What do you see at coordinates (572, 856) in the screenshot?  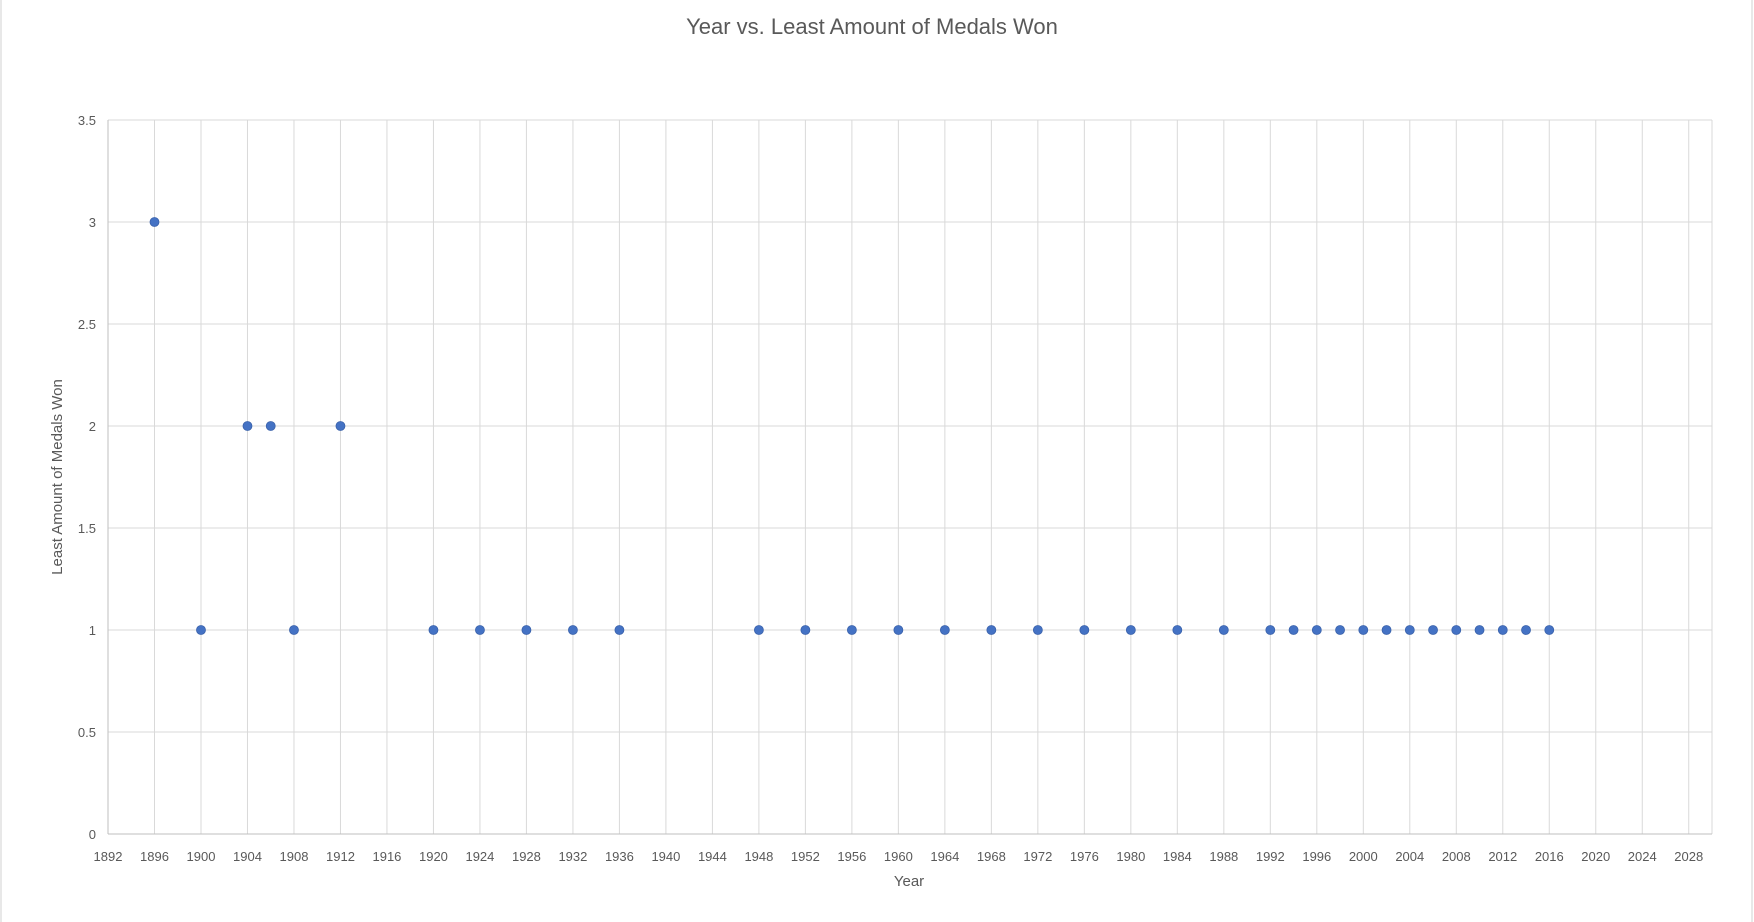 I see `x-tick-label: 1932` at bounding box center [572, 856].